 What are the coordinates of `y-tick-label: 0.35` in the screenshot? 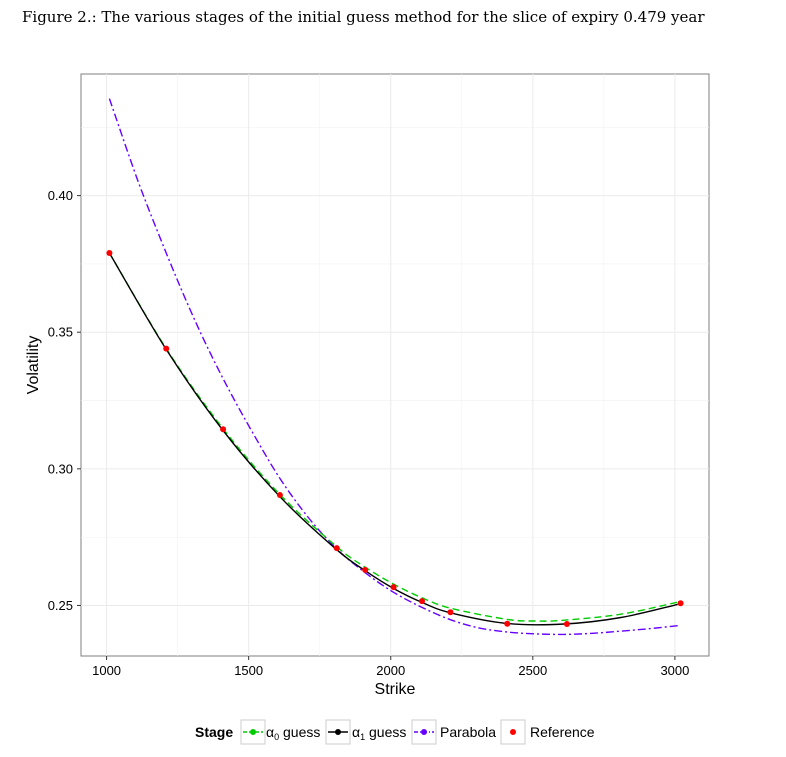 It's located at (60, 332).